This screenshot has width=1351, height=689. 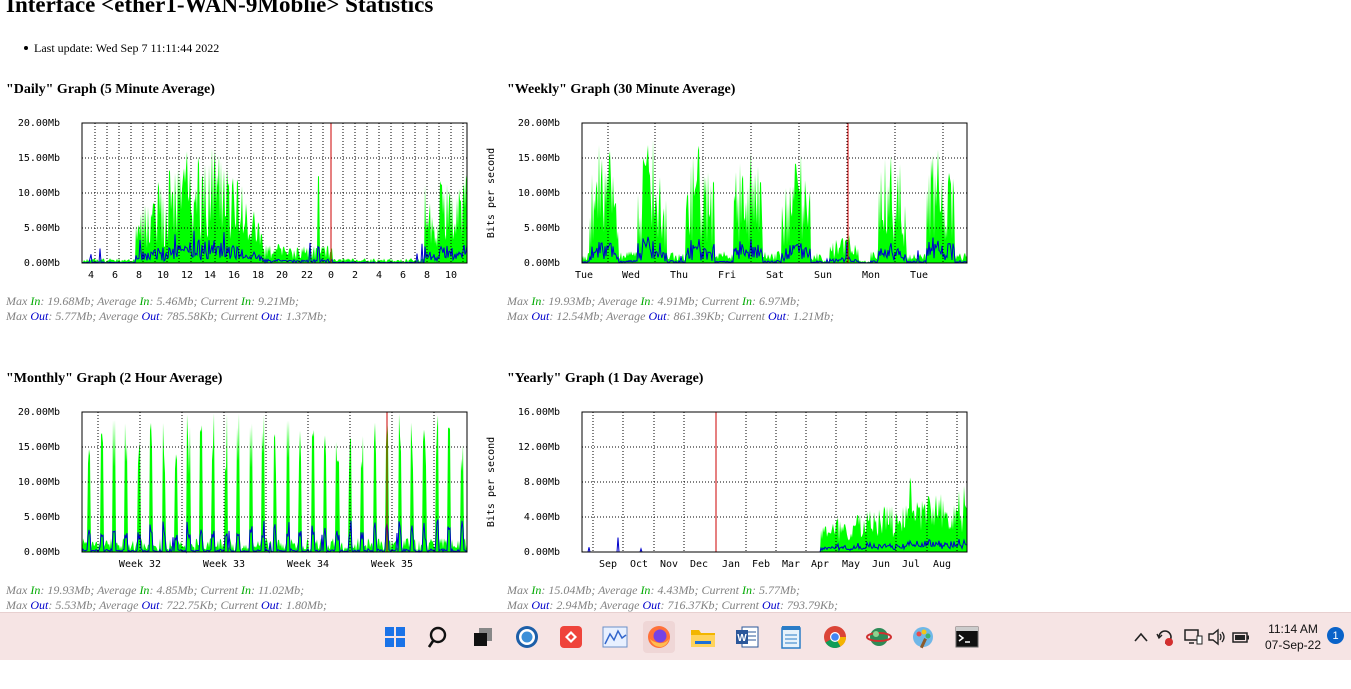 I want to click on svg-text: W, so click(x=742, y=638).